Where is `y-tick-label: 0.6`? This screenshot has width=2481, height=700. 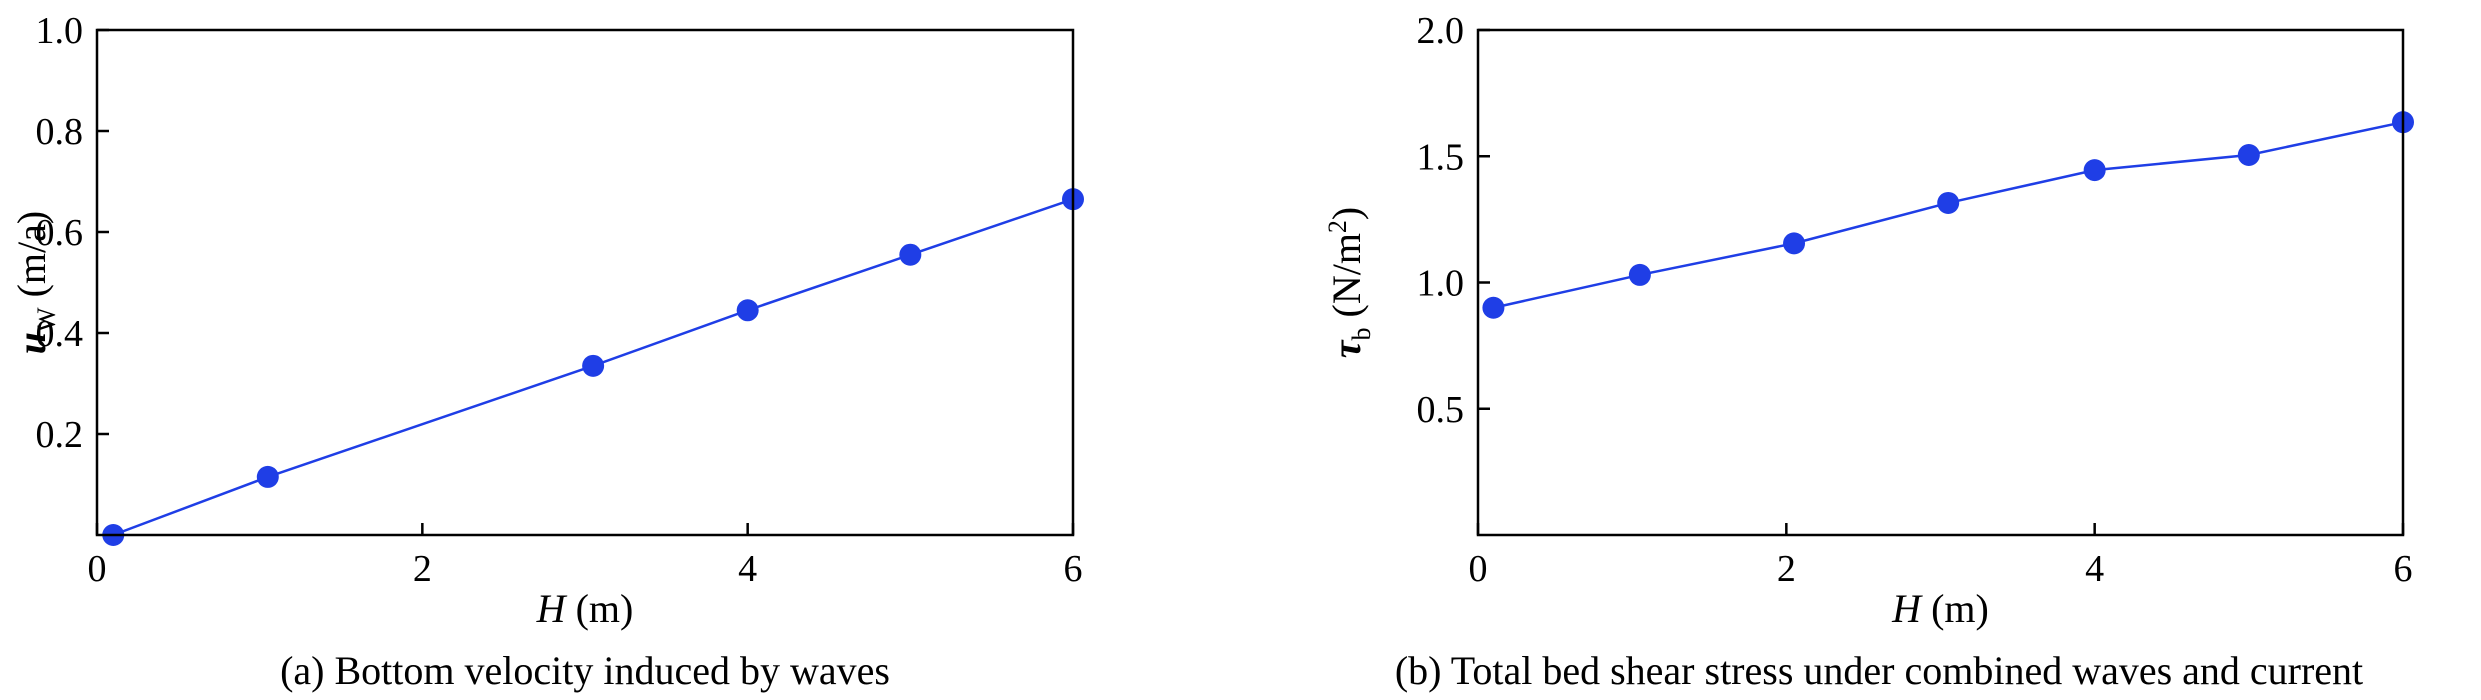
y-tick-label: 0.6 is located at coordinates (60, 233).